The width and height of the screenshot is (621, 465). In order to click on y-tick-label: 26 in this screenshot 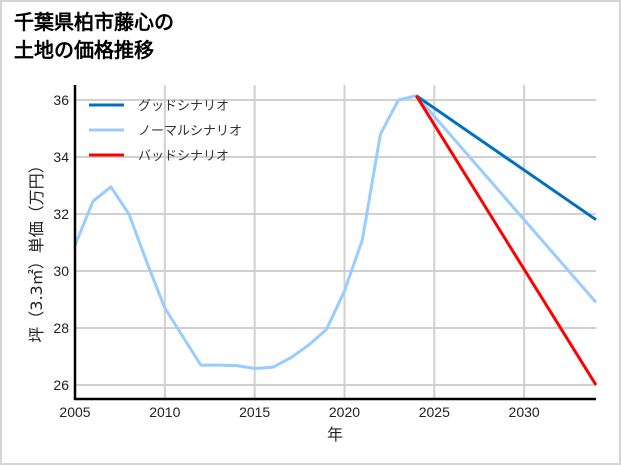, I will do `click(61, 385)`.